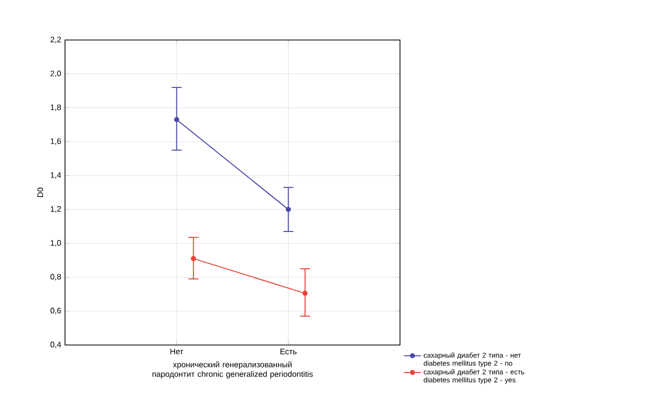 The height and width of the screenshot is (414, 651). What do you see at coordinates (55, 311) in the screenshot?
I see `y-tick-label: 0,6` at bounding box center [55, 311].